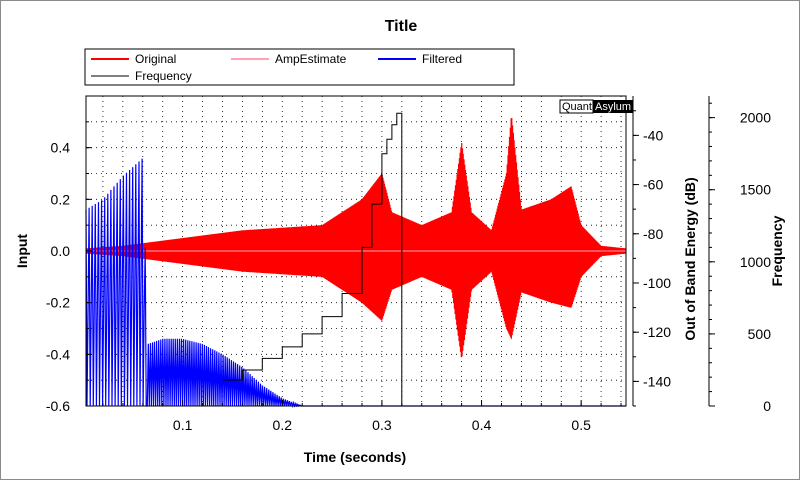 The image size is (800, 481). What do you see at coordinates (657, 381) in the screenshot?
I see `y-right1-tick-label: -140` at bounding box center [657, 381].